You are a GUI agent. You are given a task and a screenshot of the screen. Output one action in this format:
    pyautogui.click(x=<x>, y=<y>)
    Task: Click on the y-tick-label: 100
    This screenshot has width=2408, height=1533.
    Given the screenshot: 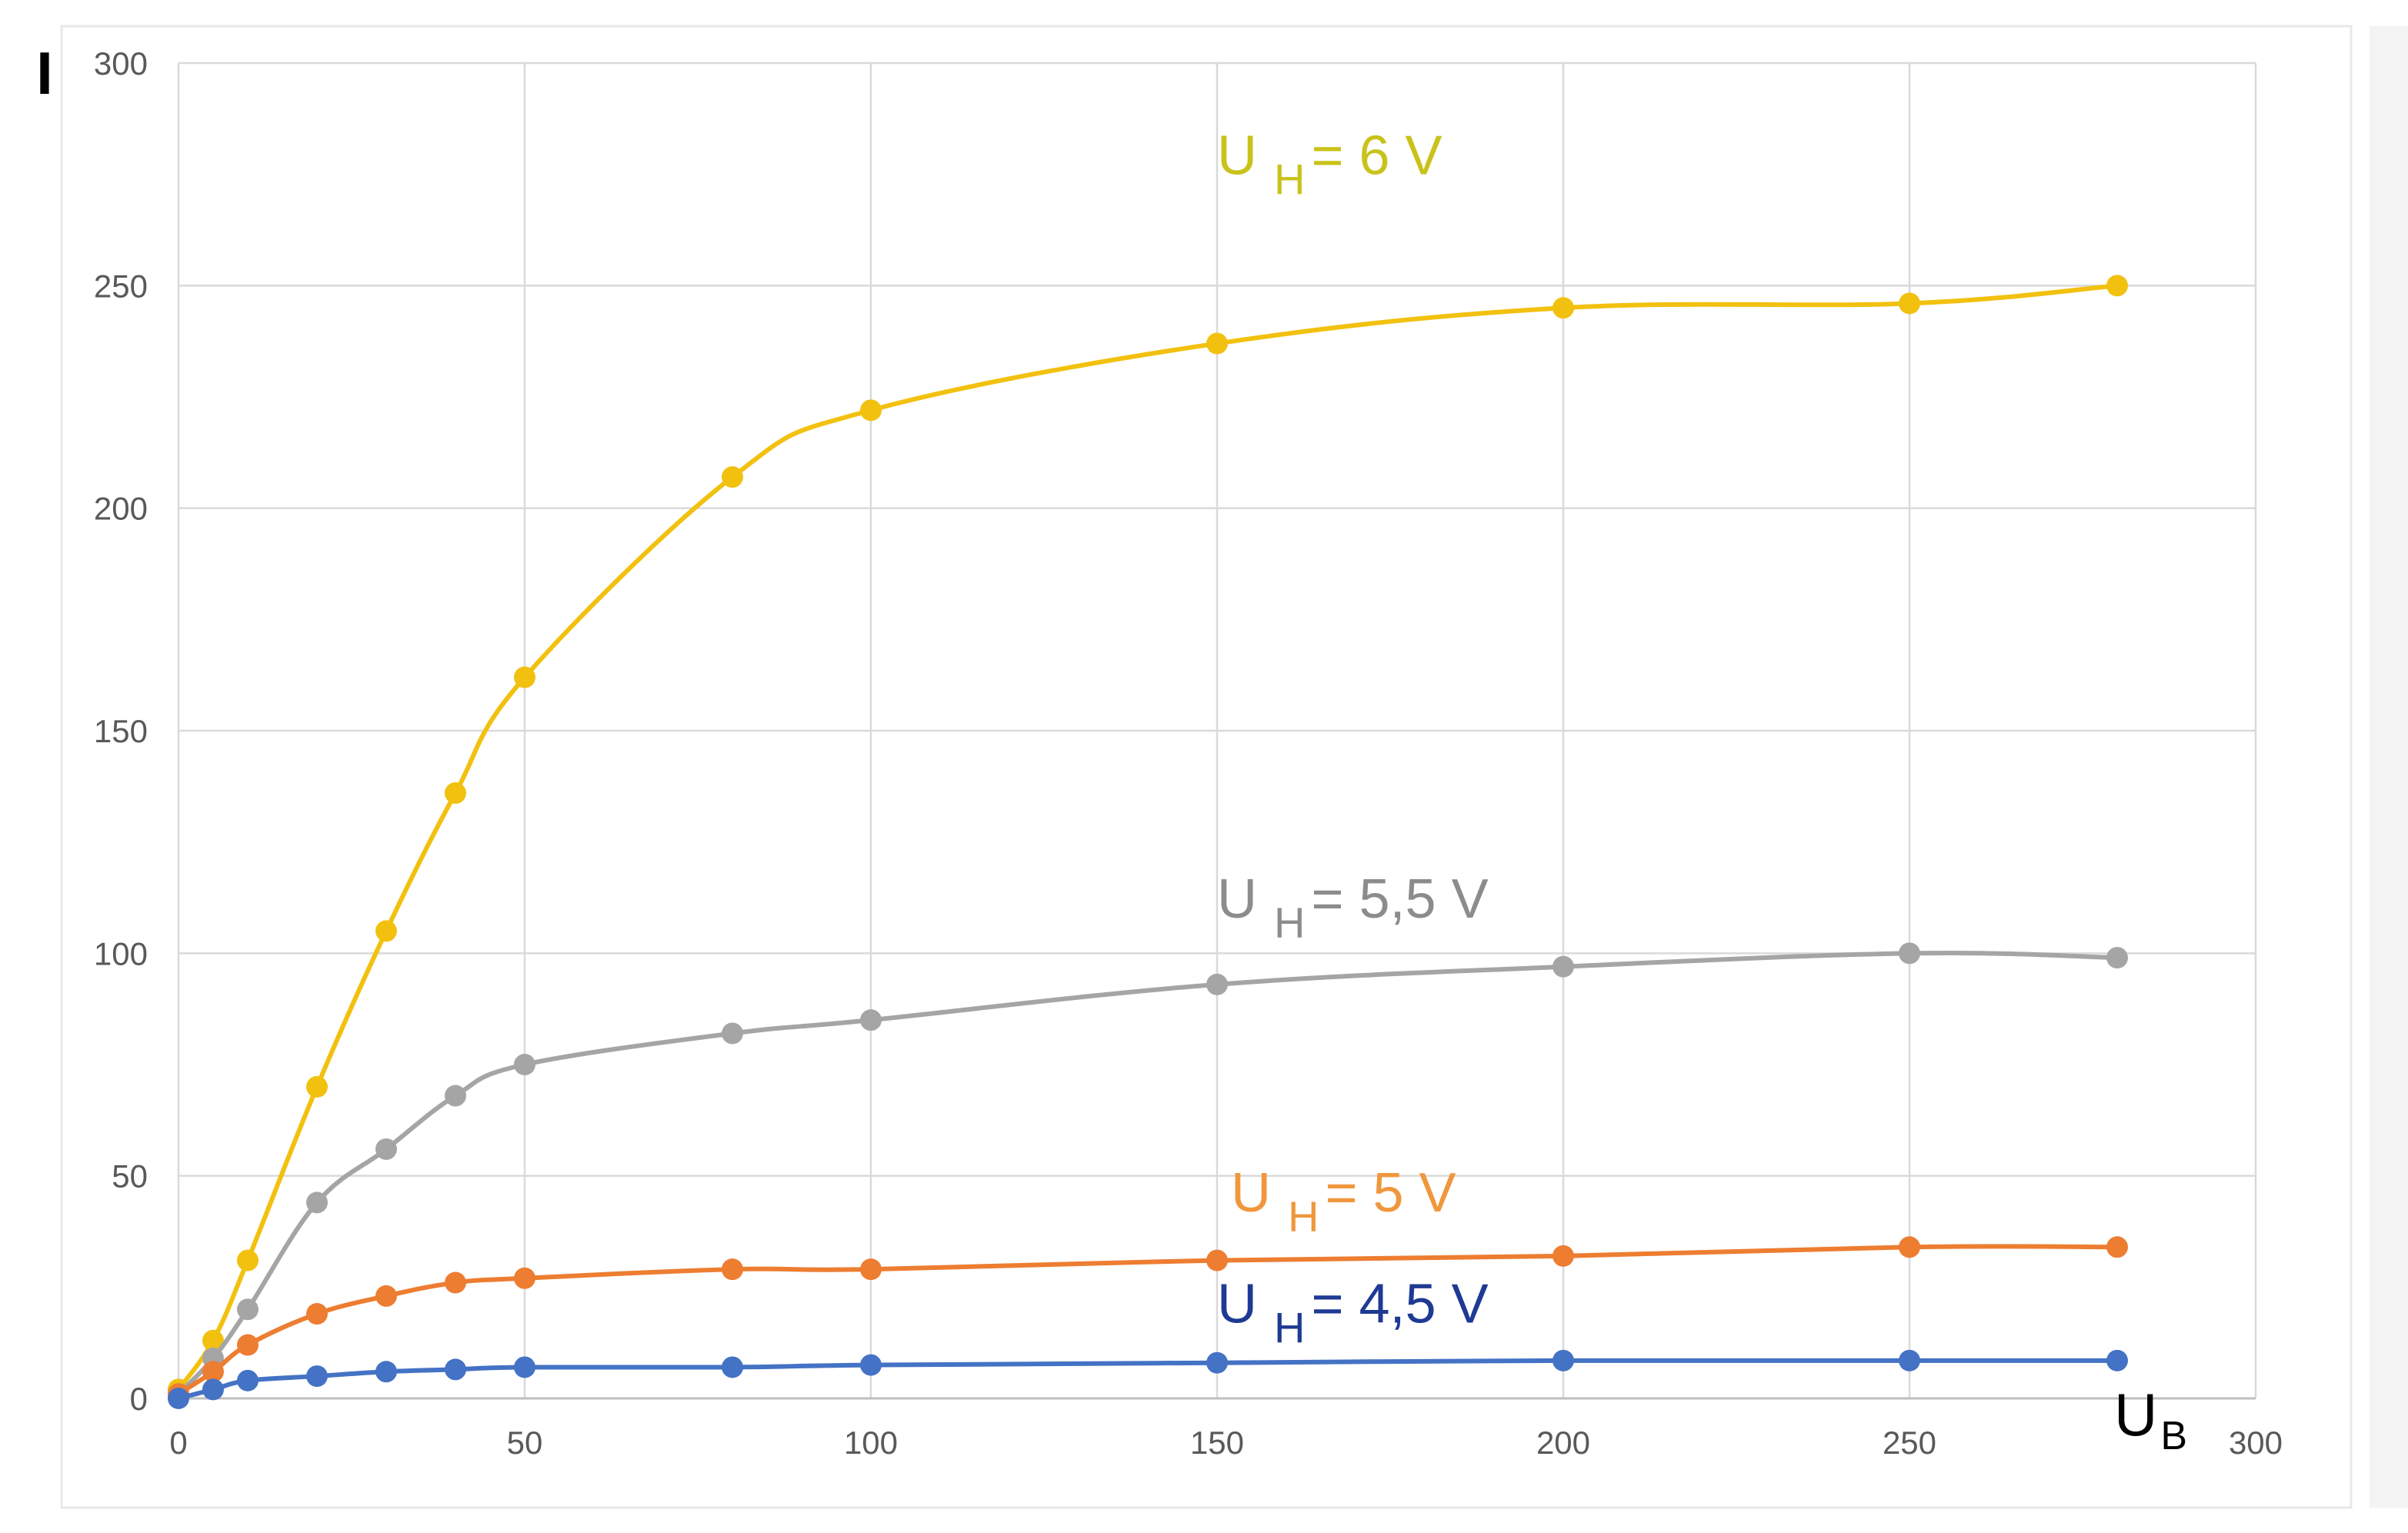 What is the action you would take?
    pyautogui.click(x=121, y=953)
    